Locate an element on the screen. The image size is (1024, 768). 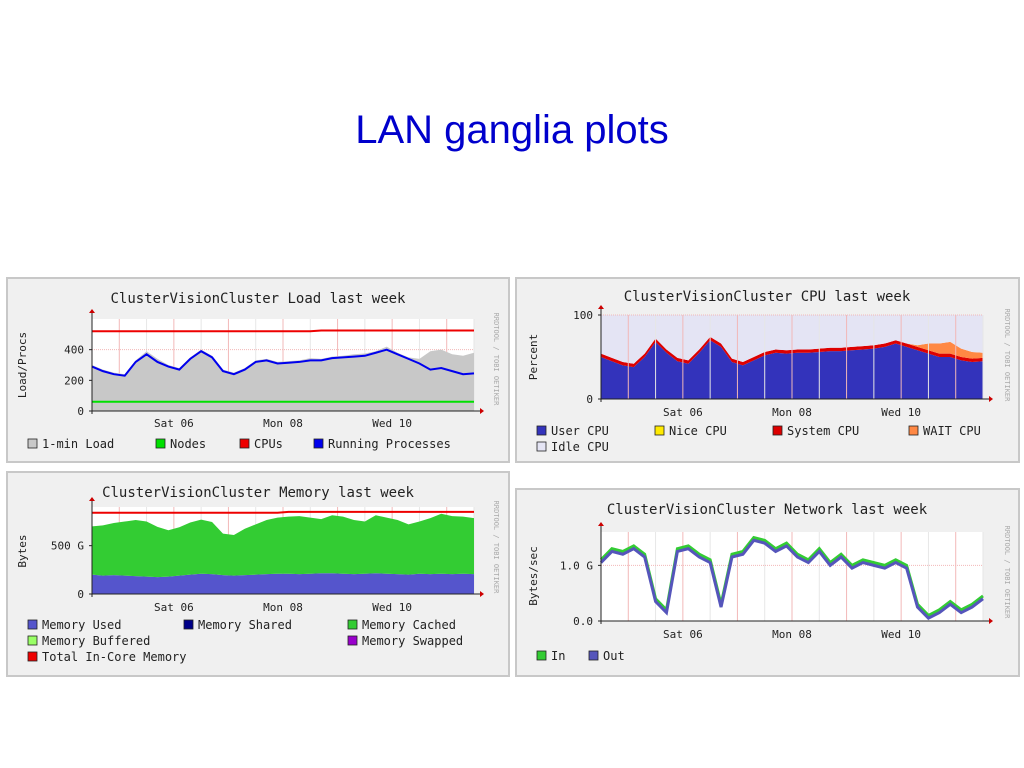
legend-swatch-wait-cpu is located at coordinates (913, 430).